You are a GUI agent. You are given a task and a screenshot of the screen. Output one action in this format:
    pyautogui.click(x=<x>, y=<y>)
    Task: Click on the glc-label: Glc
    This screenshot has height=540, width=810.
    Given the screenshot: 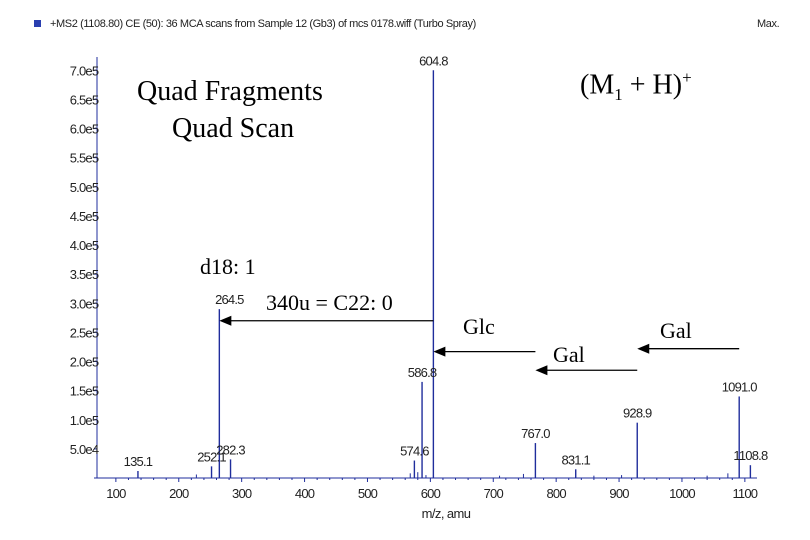 What is the action you would take?
    pyautogui.click(x=479, y=326)
    